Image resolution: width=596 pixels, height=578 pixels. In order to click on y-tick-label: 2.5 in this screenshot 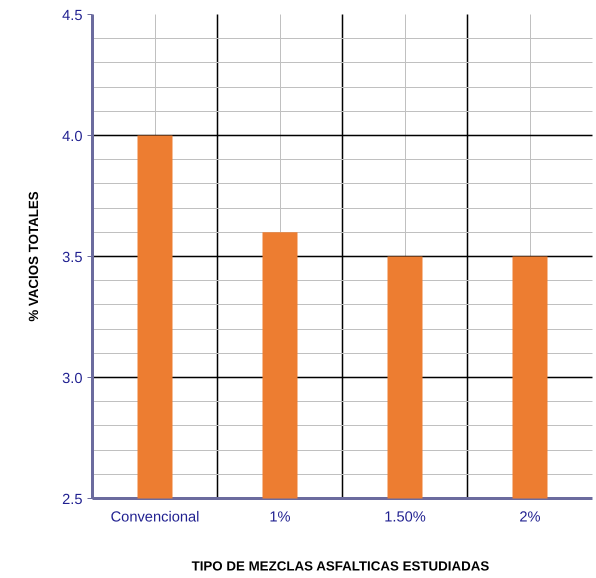, I will do `click(72, 500)`.